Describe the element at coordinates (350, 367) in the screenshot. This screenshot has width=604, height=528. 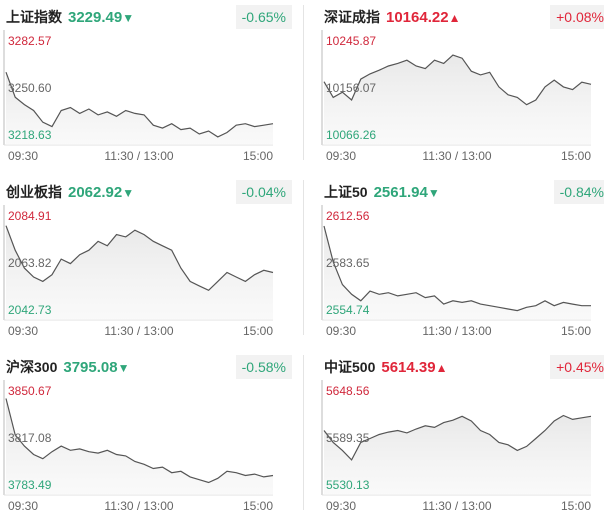
I see `index-name: 中证500` at that location.